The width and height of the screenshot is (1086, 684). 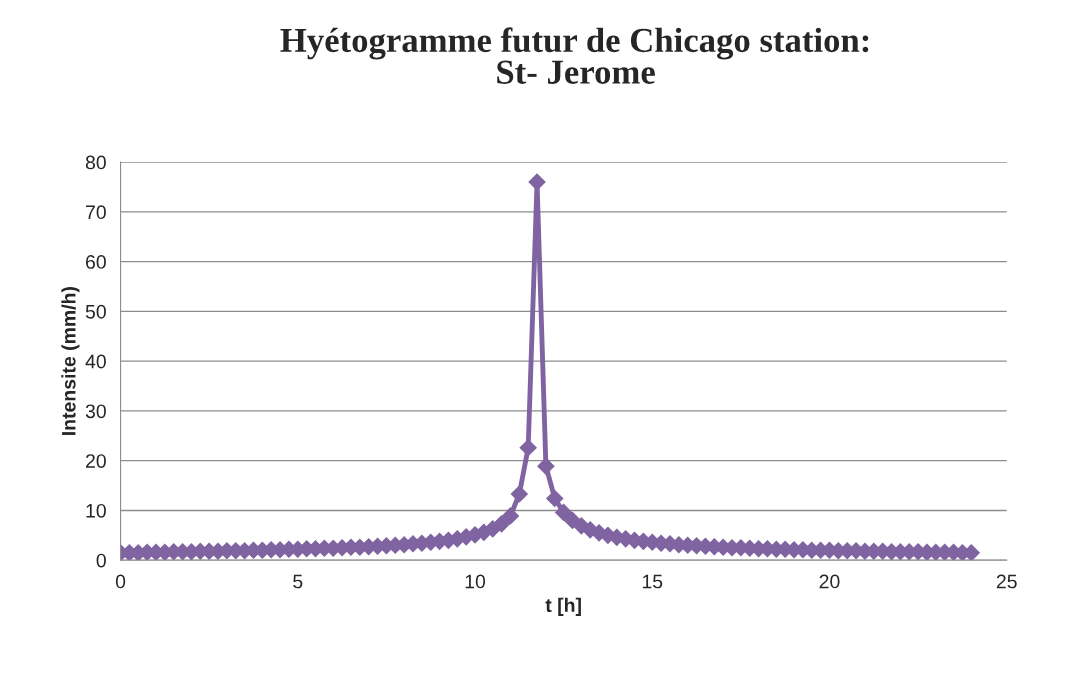 What do you see at coordinates (95, 311) in the screenshot?
I see `y-tick-label: 50` at bounding box center [95, 311].